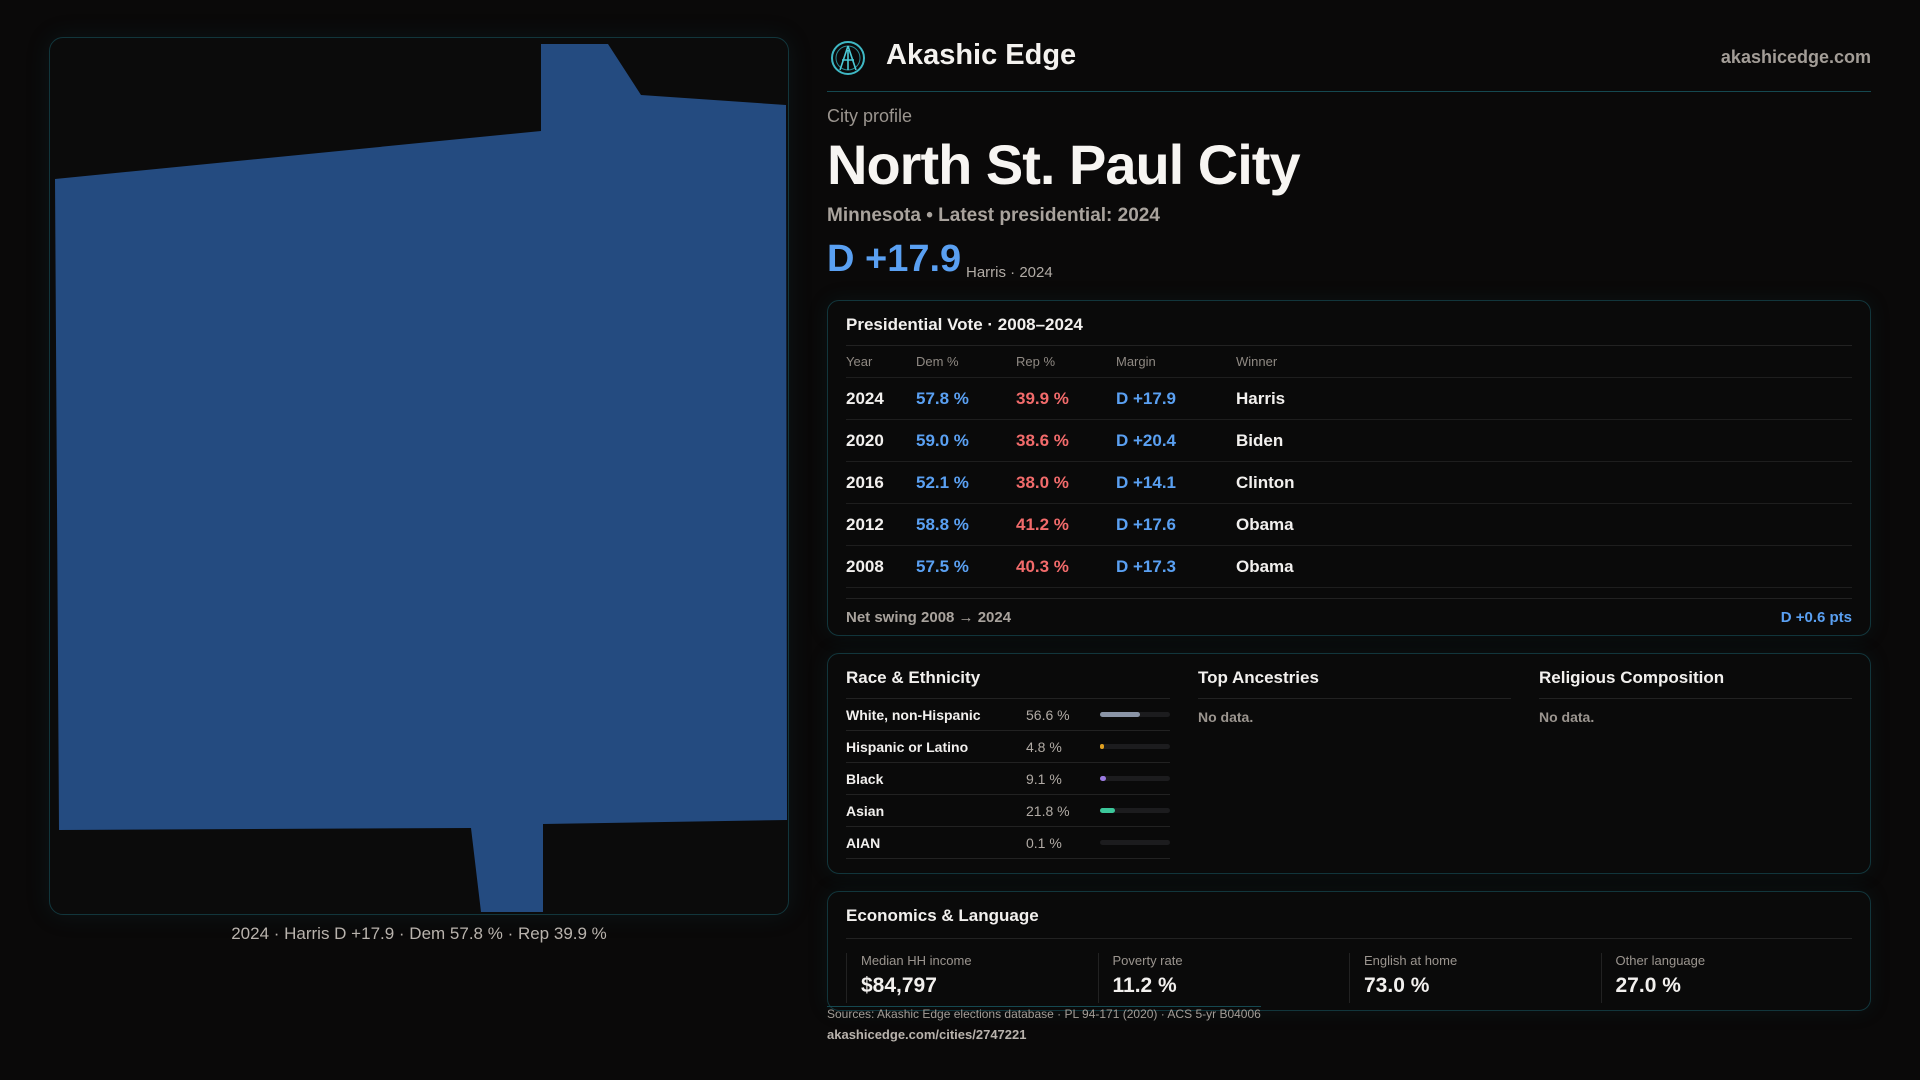  What do you see at coordinates (1048, 714) in the screenshot?
I see `race-value: 56.6 %` at bounding box center [1048, 714].